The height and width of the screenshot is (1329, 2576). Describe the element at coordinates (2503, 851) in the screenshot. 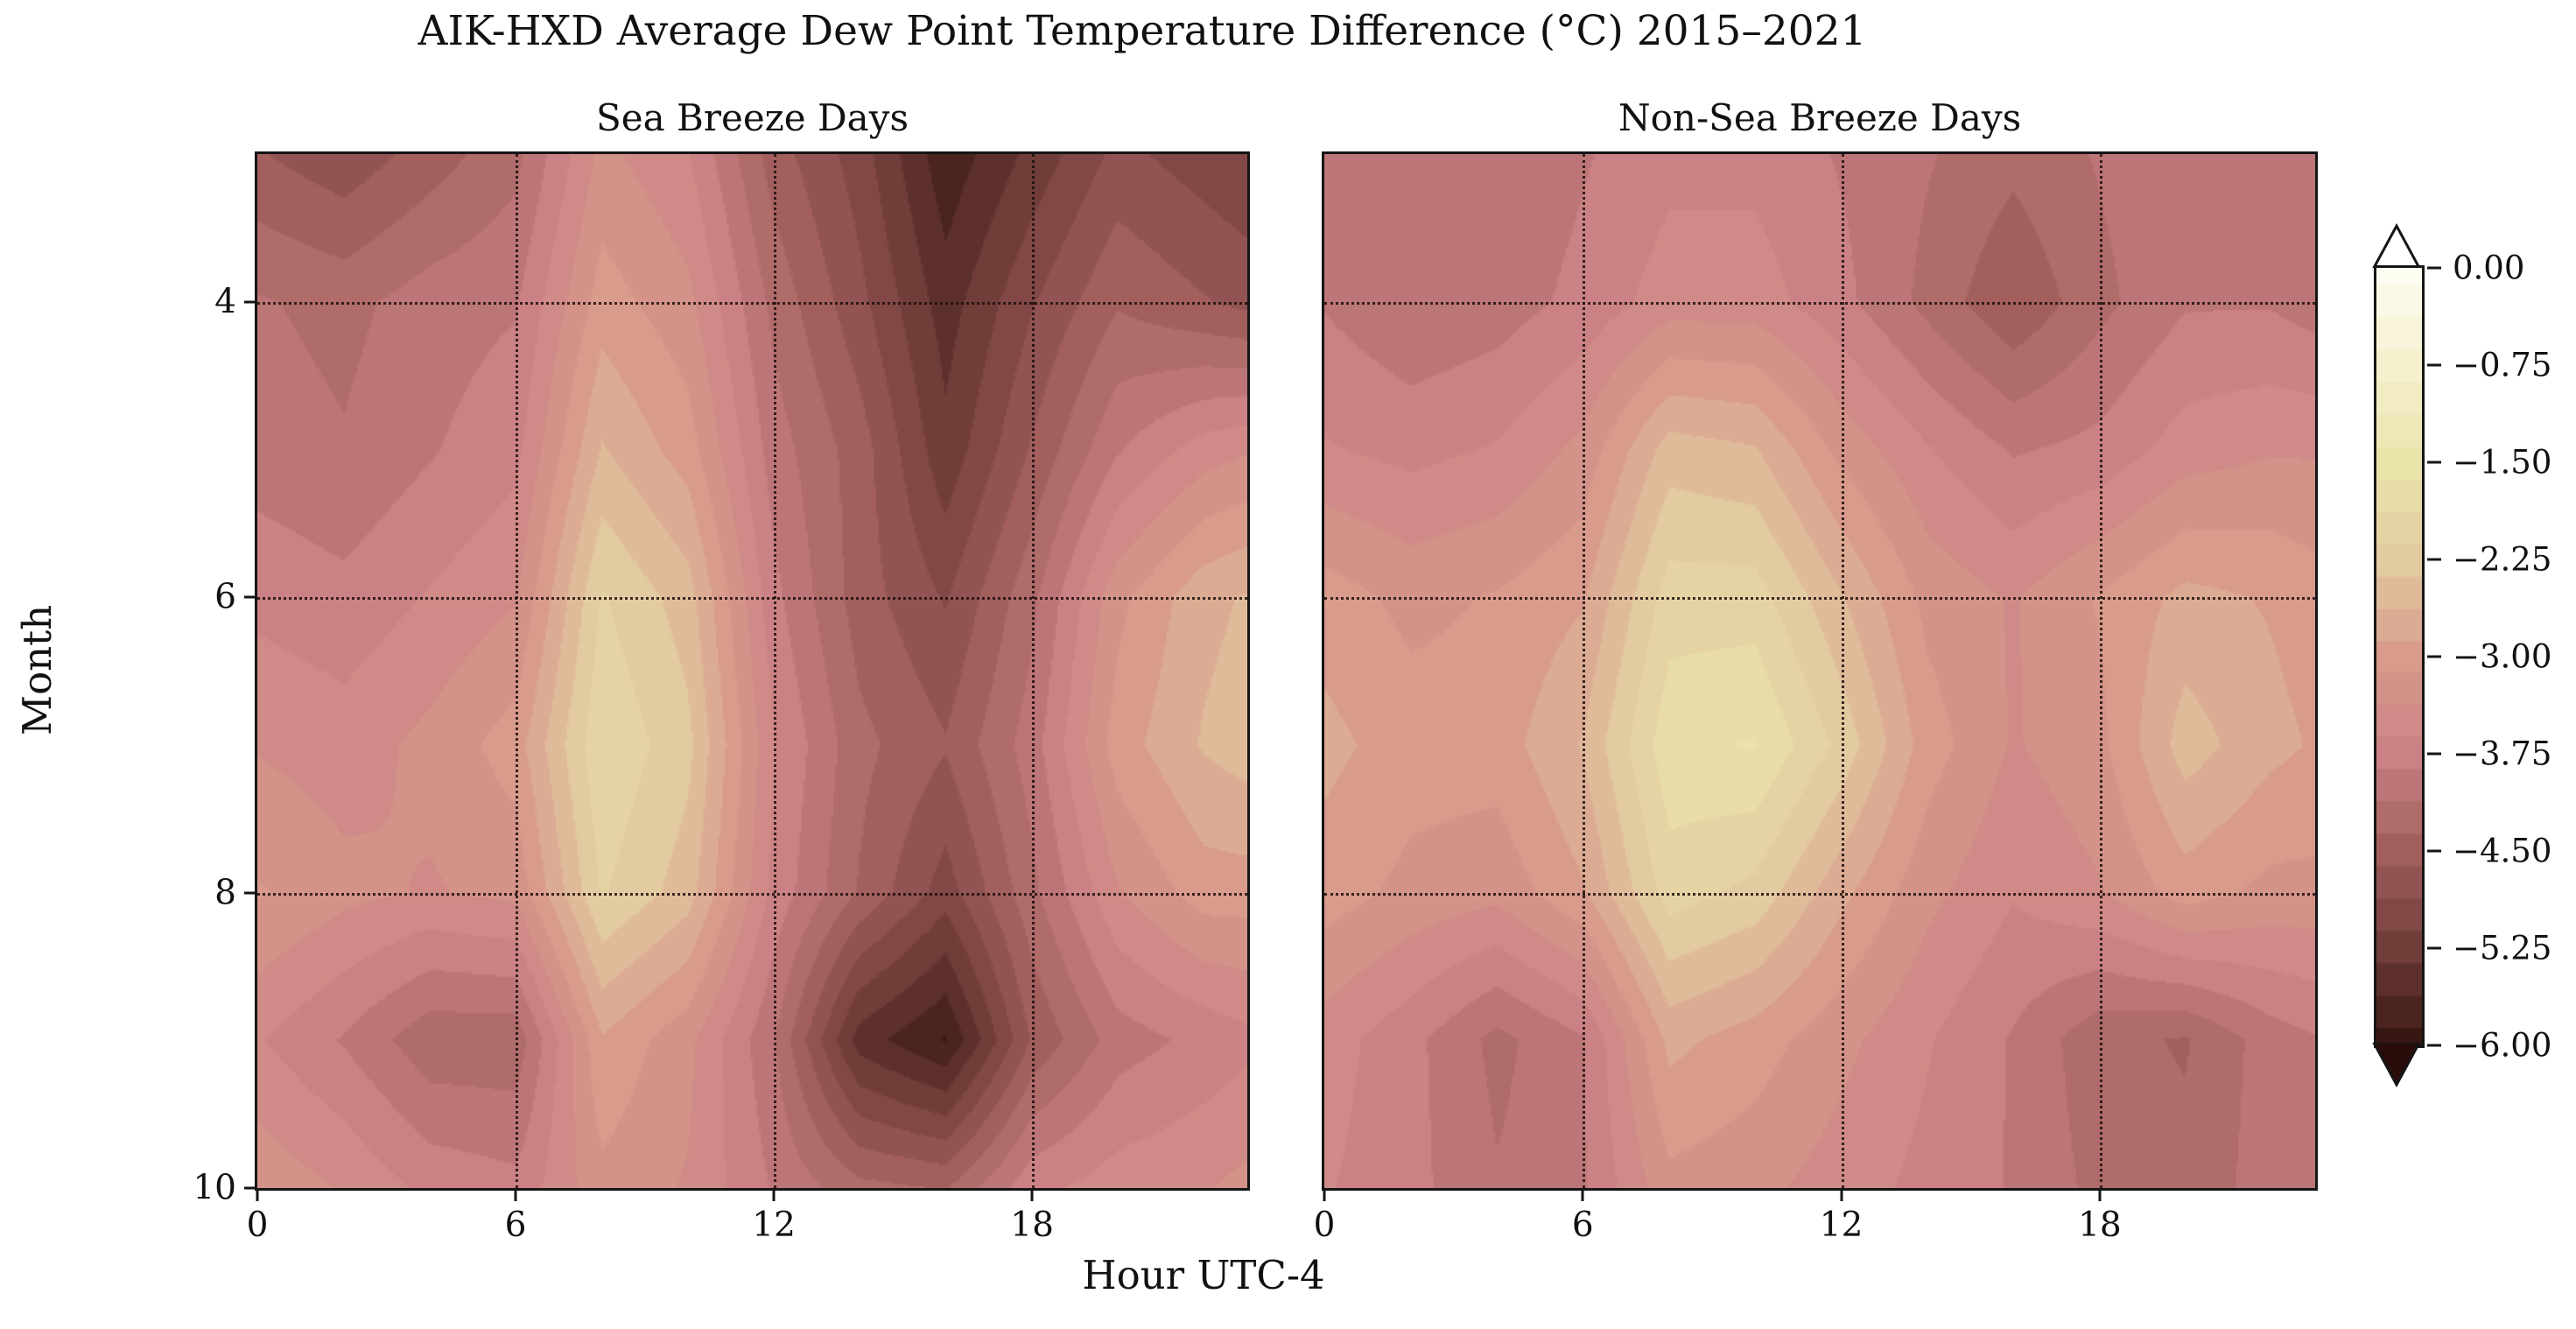

I see `colorbar-tick-label: −4.50` at that location.